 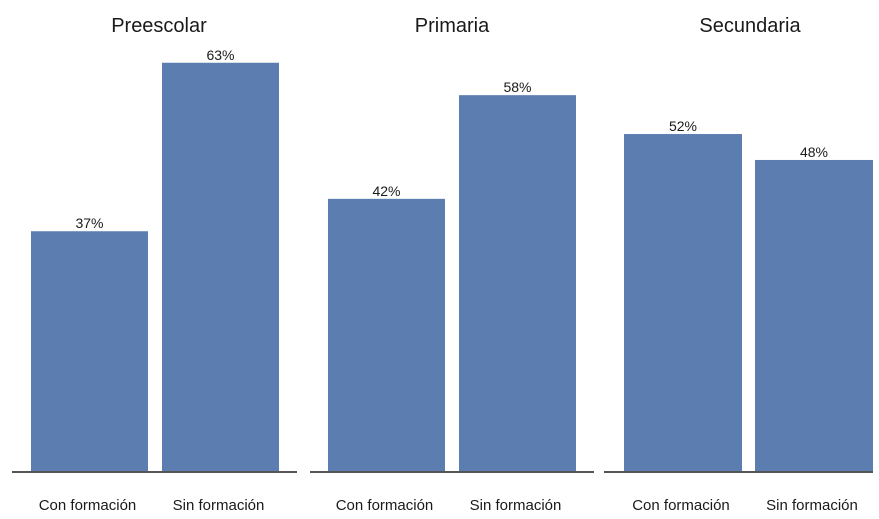 I want to click on data-label: 63%, so click(x=220, y=55).